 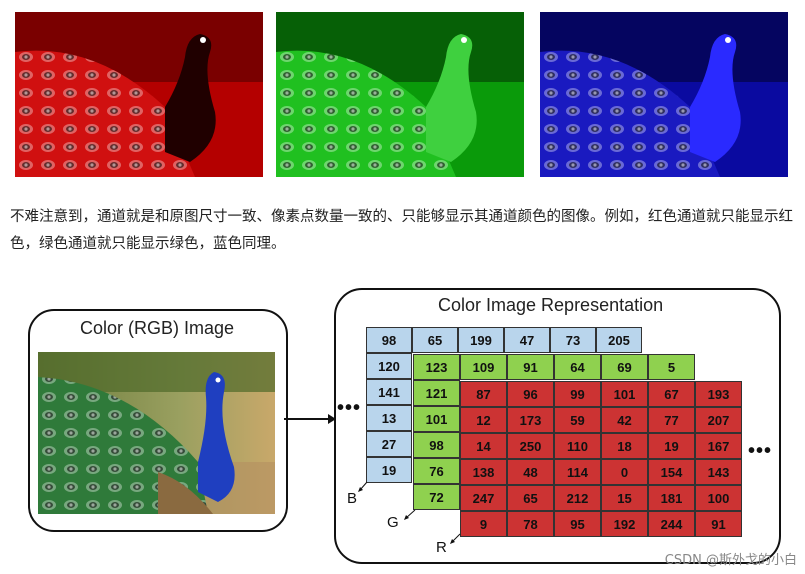 I want to click on red-cell: 110, so click(x=577, y=446).